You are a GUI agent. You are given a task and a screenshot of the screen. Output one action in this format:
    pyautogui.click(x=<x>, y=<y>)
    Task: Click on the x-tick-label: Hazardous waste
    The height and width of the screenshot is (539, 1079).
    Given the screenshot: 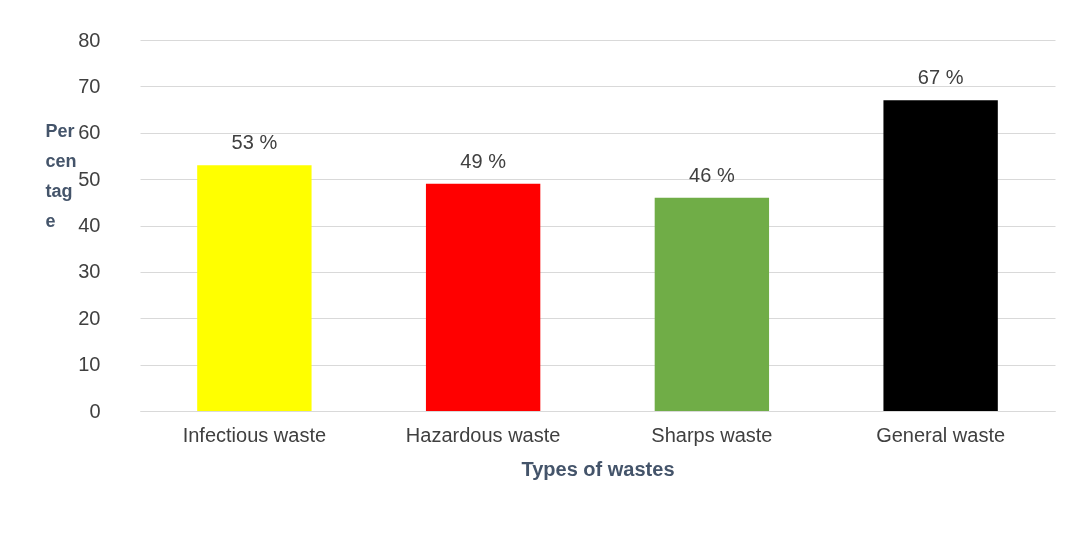 What is the action you would take?
    pyautogui.click(x=483, y=434)
    